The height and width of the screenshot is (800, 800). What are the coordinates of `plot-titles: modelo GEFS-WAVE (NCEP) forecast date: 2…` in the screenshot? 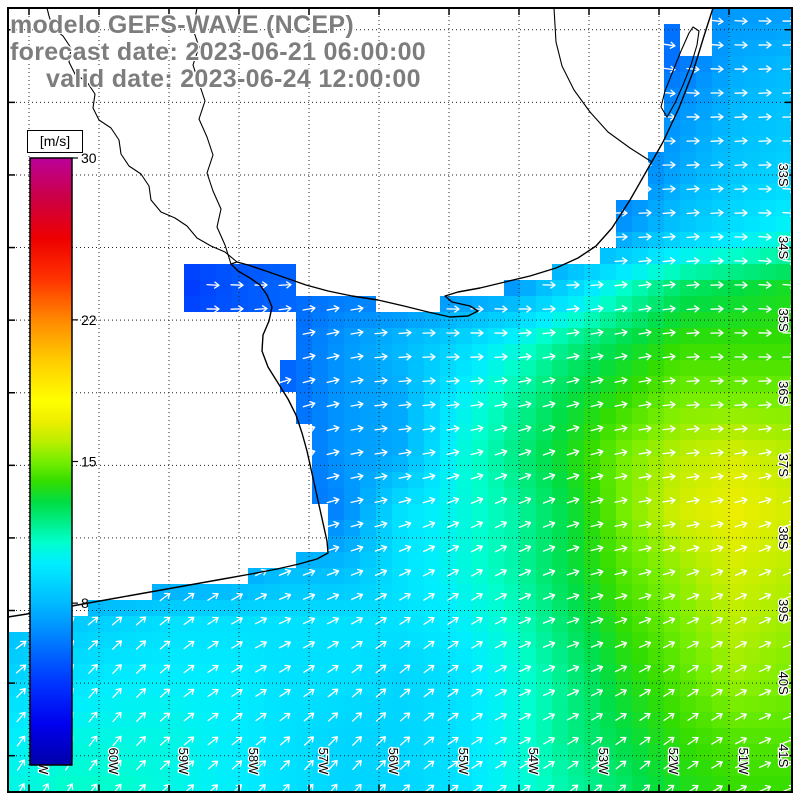 It's located at (218, 52).